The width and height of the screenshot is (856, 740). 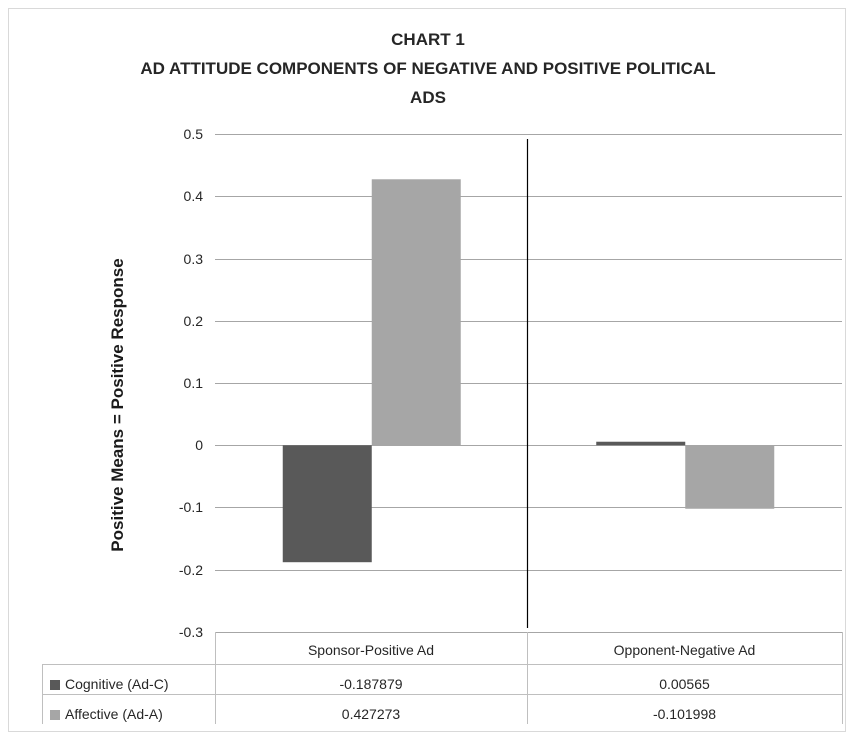 I want to click on data-label: 0.427273, so click(x=371, y=714).